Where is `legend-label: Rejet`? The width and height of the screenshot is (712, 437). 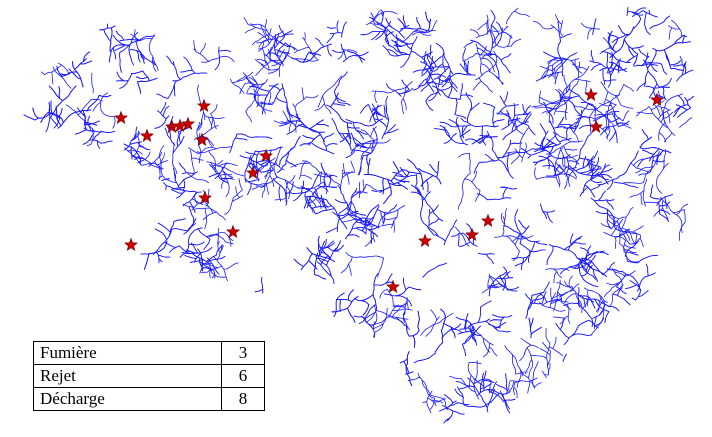 legend-label: Rejet is located at coordinates (127, 376).